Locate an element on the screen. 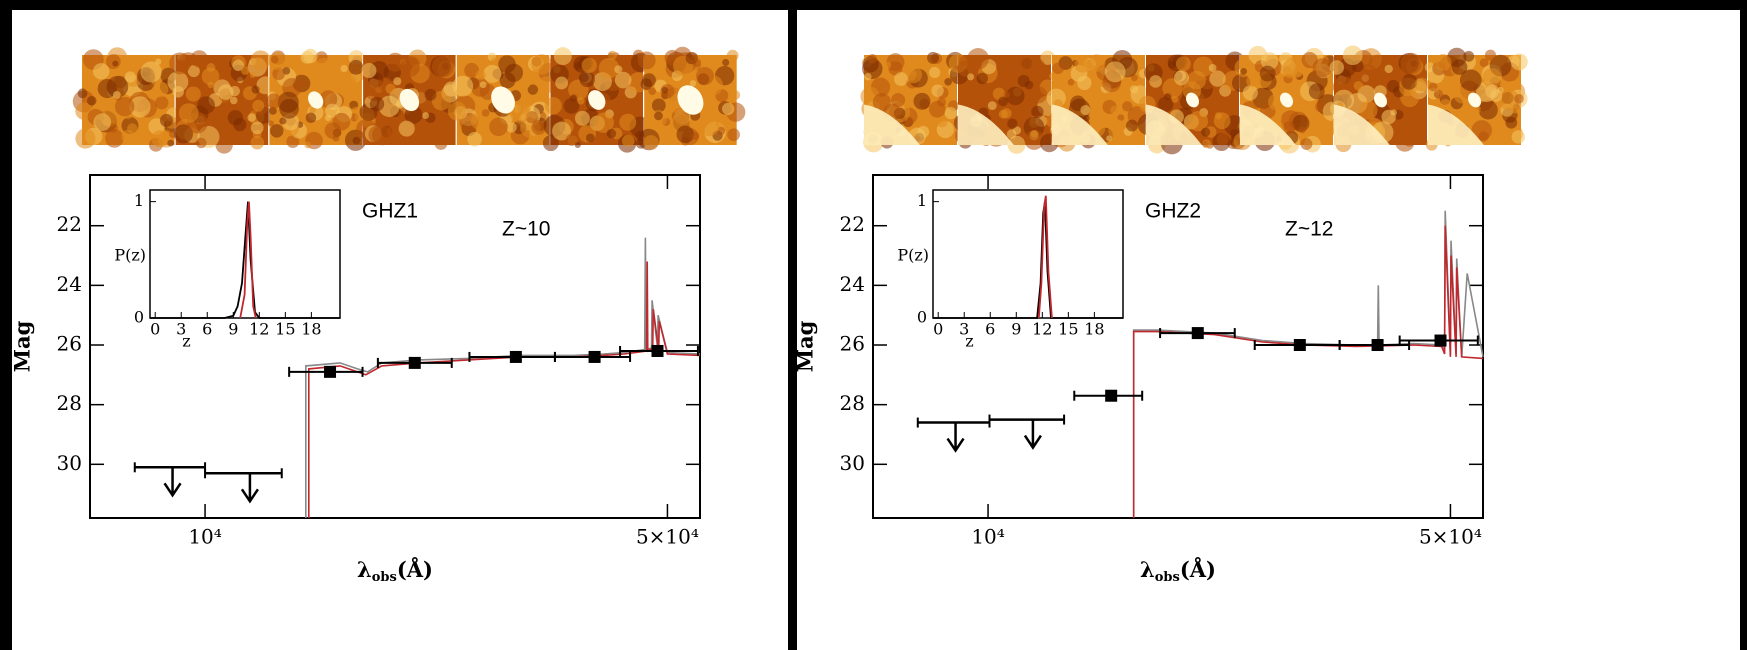  x-axis-label: λobs(Å) is located at coordinates (395, 571).